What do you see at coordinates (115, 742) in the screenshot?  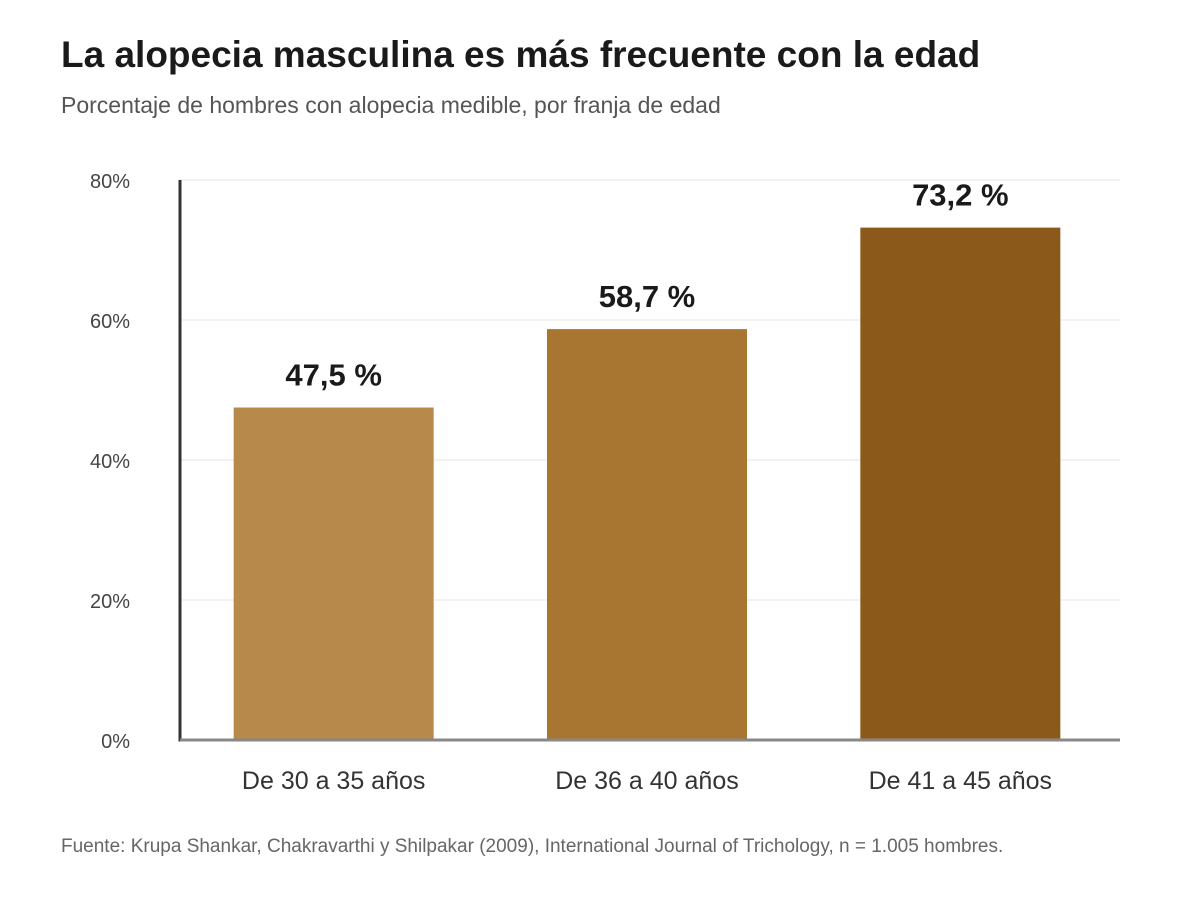 I see `y-tick-label: 0%` at bounding box center [115, 742].